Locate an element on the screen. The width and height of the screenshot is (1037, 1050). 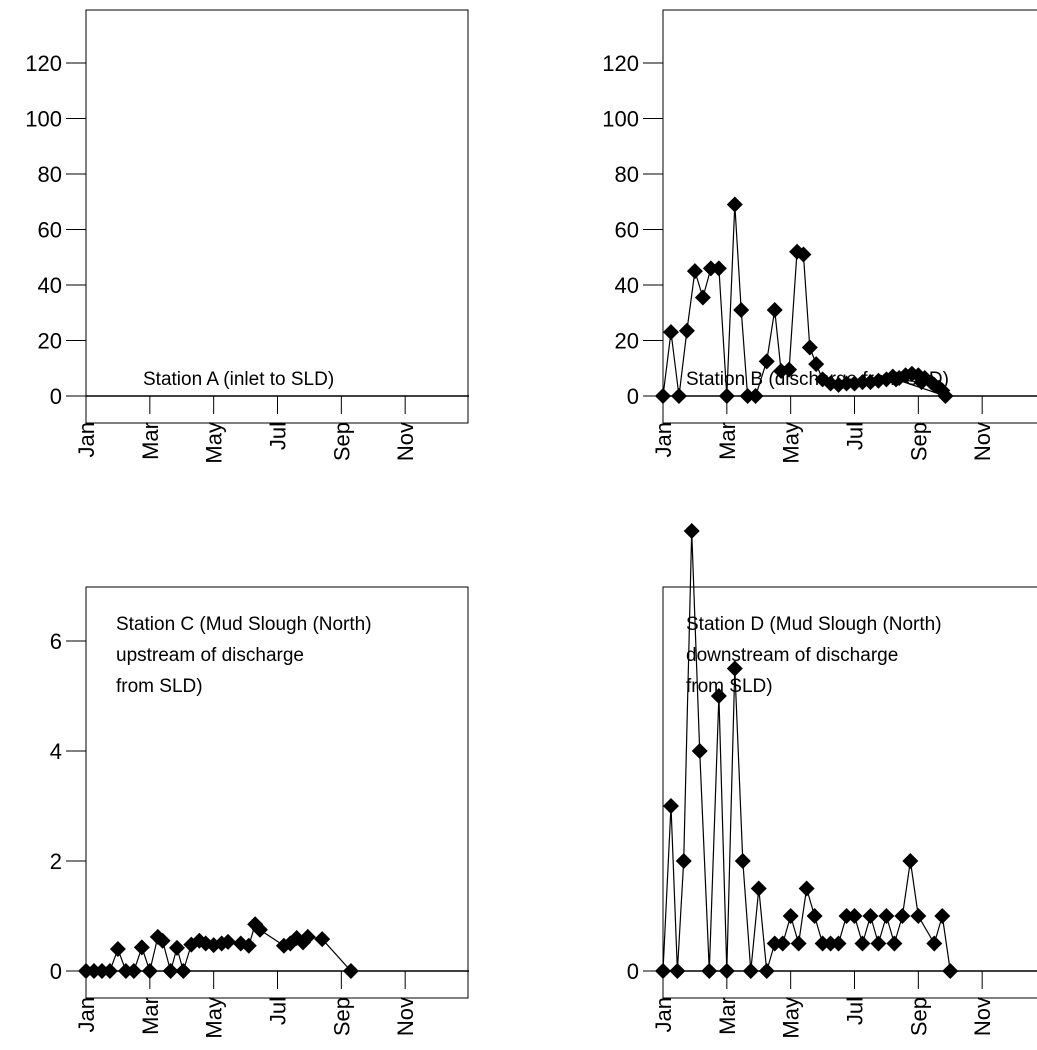
y-tick-label: 100 is located at coordinates (43, 119).